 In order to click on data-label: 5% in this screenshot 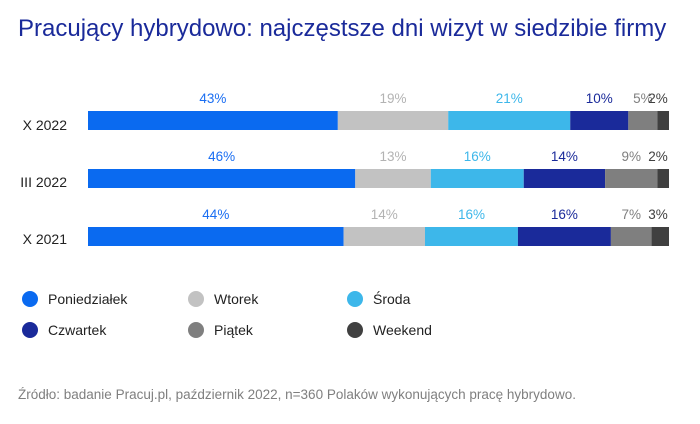, I will do `click(643, 98)`.